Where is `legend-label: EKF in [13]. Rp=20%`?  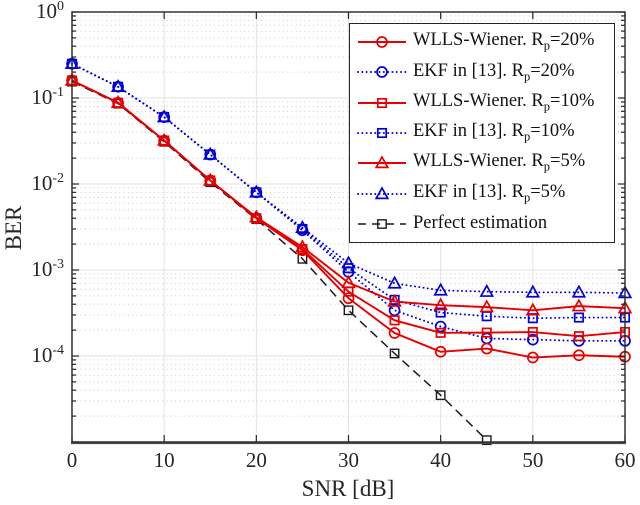
legend-label: EKF in [13]. Rp=20% is located at coordinates (494, 72).